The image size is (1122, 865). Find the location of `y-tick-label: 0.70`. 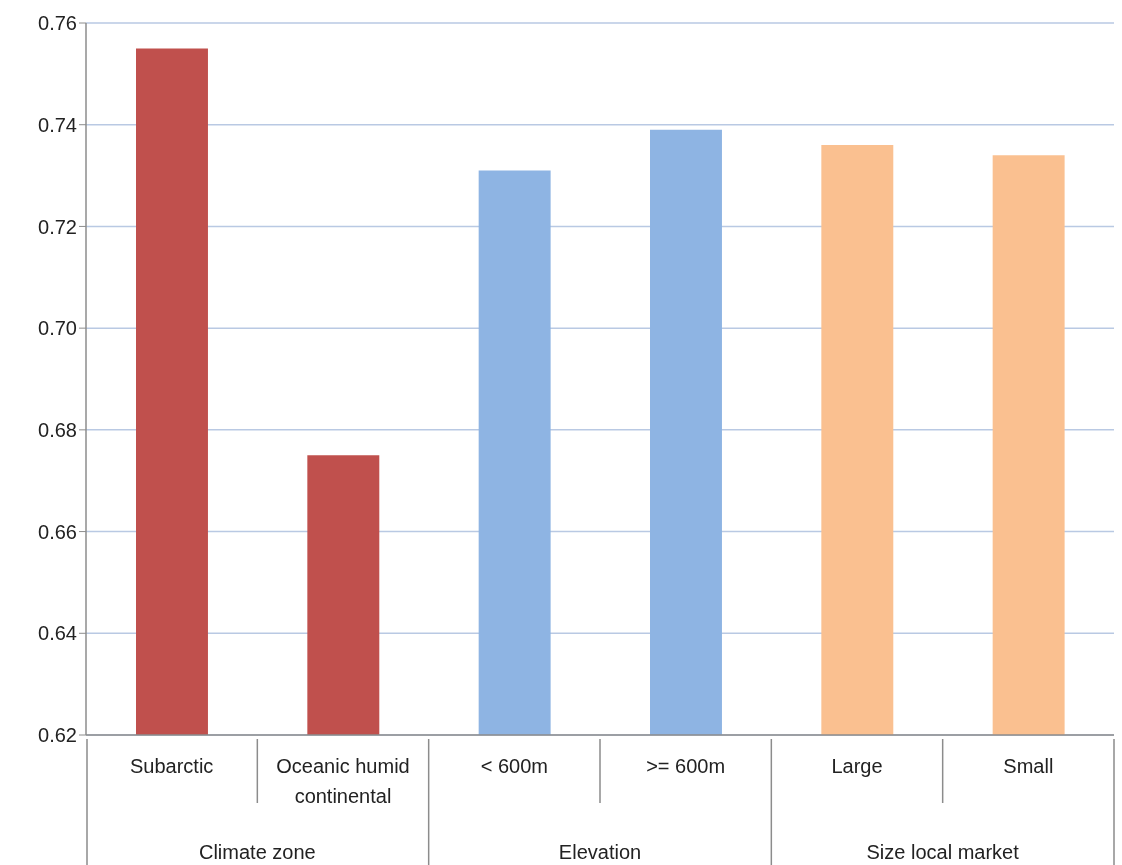

y-tick-label: 0.70 is located at coordinates (57, 328).